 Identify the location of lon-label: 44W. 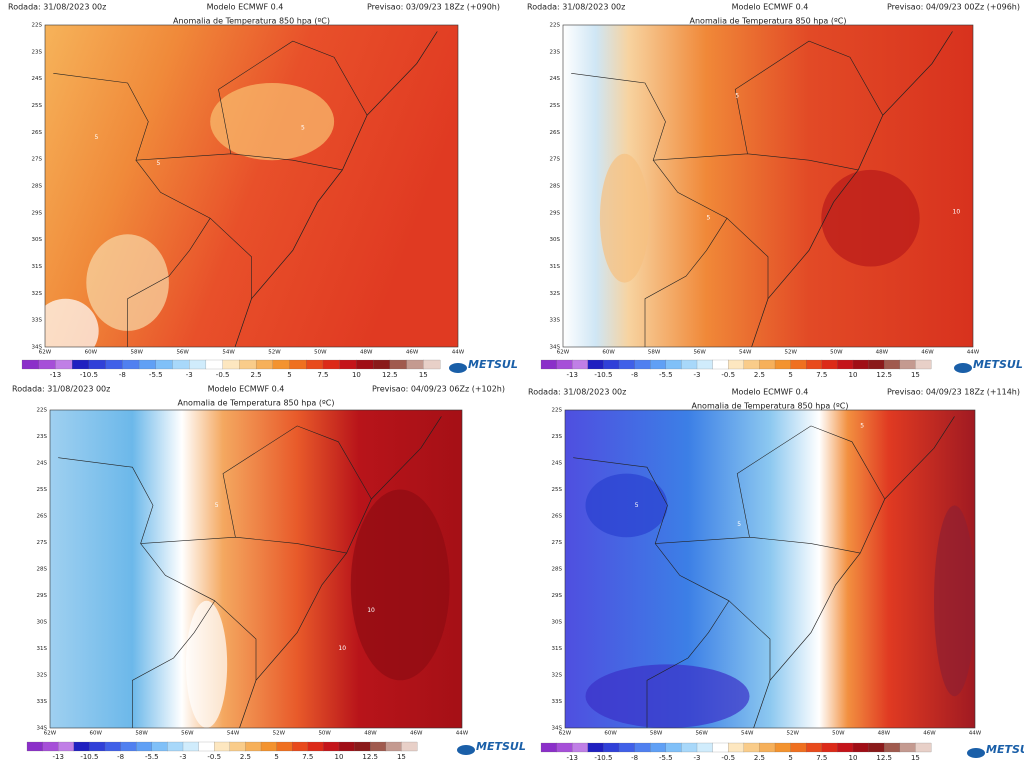
(973, 353).